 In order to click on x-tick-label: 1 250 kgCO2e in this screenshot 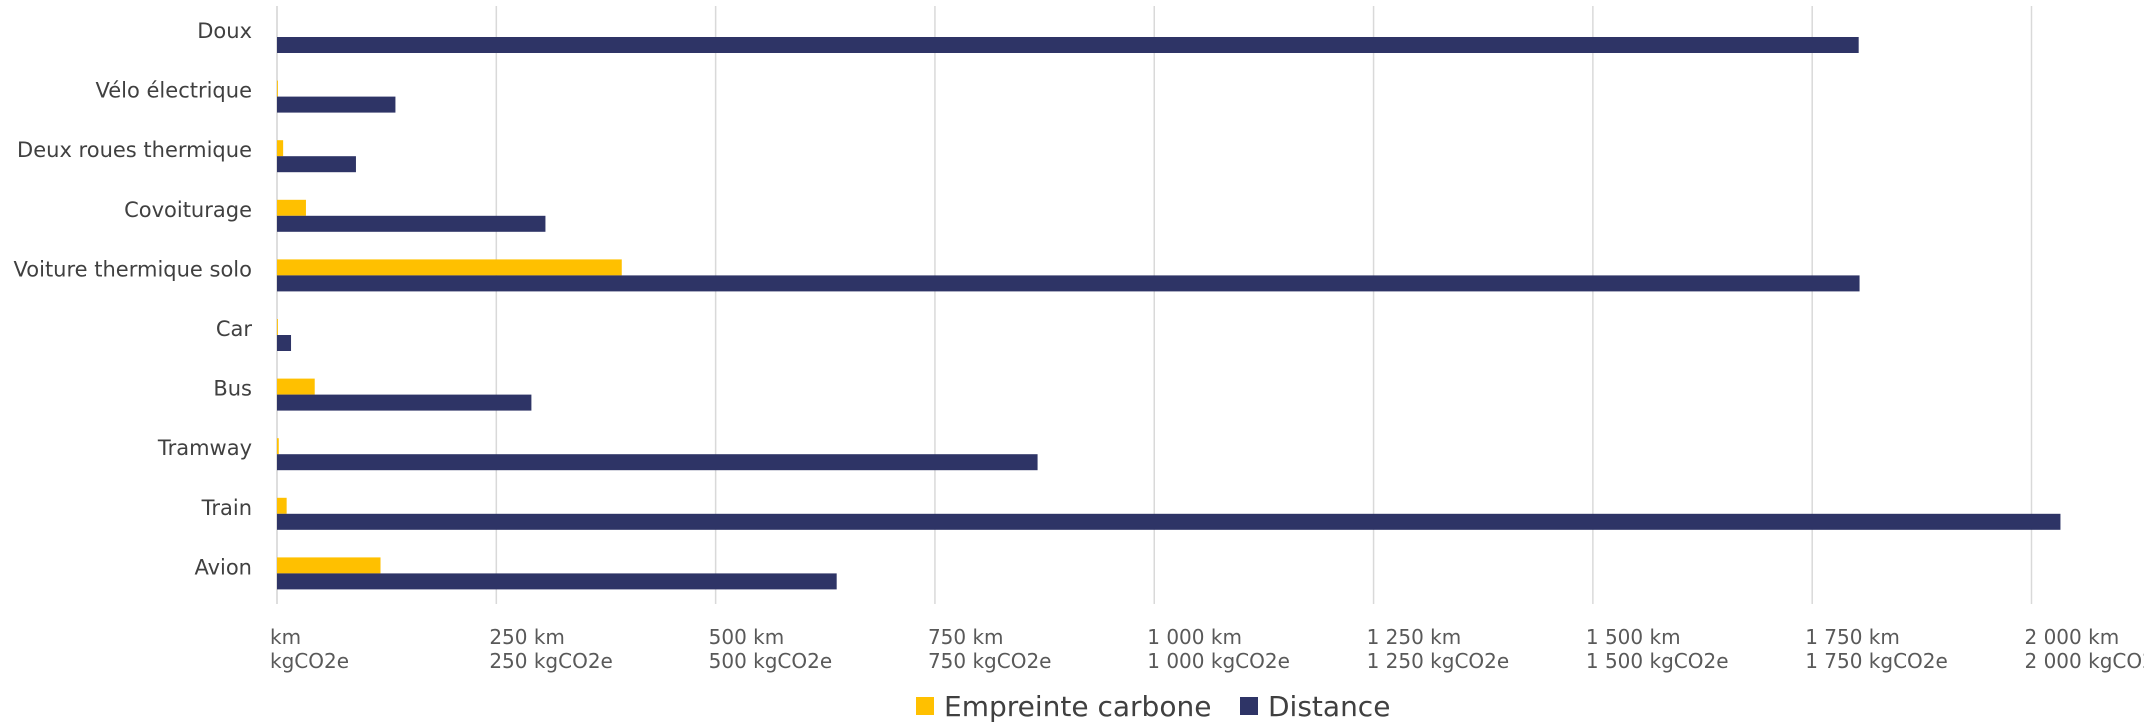, I will do `click(1438, 661)`.